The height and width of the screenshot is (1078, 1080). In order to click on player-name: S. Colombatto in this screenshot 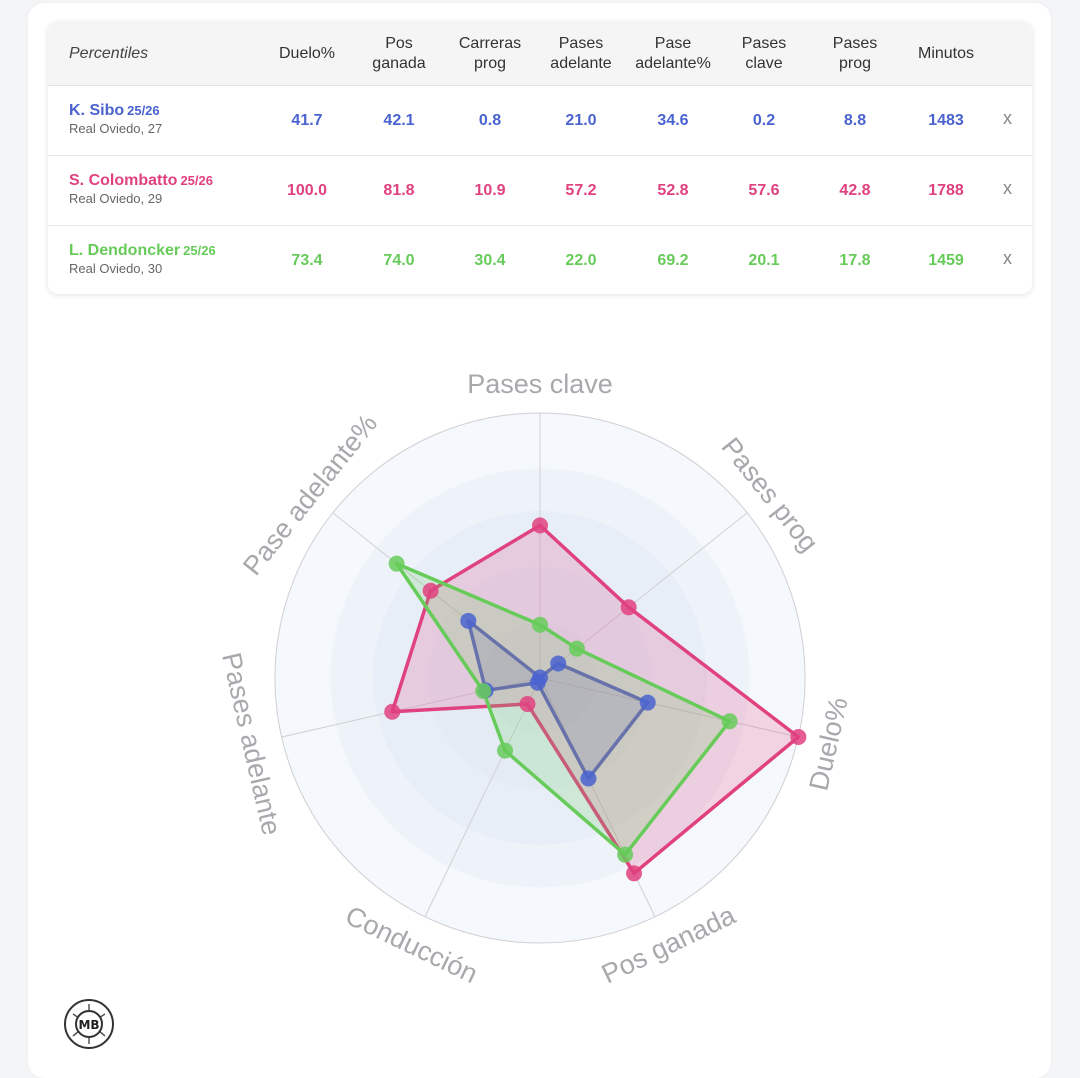, I will do `click(123, 180)`.